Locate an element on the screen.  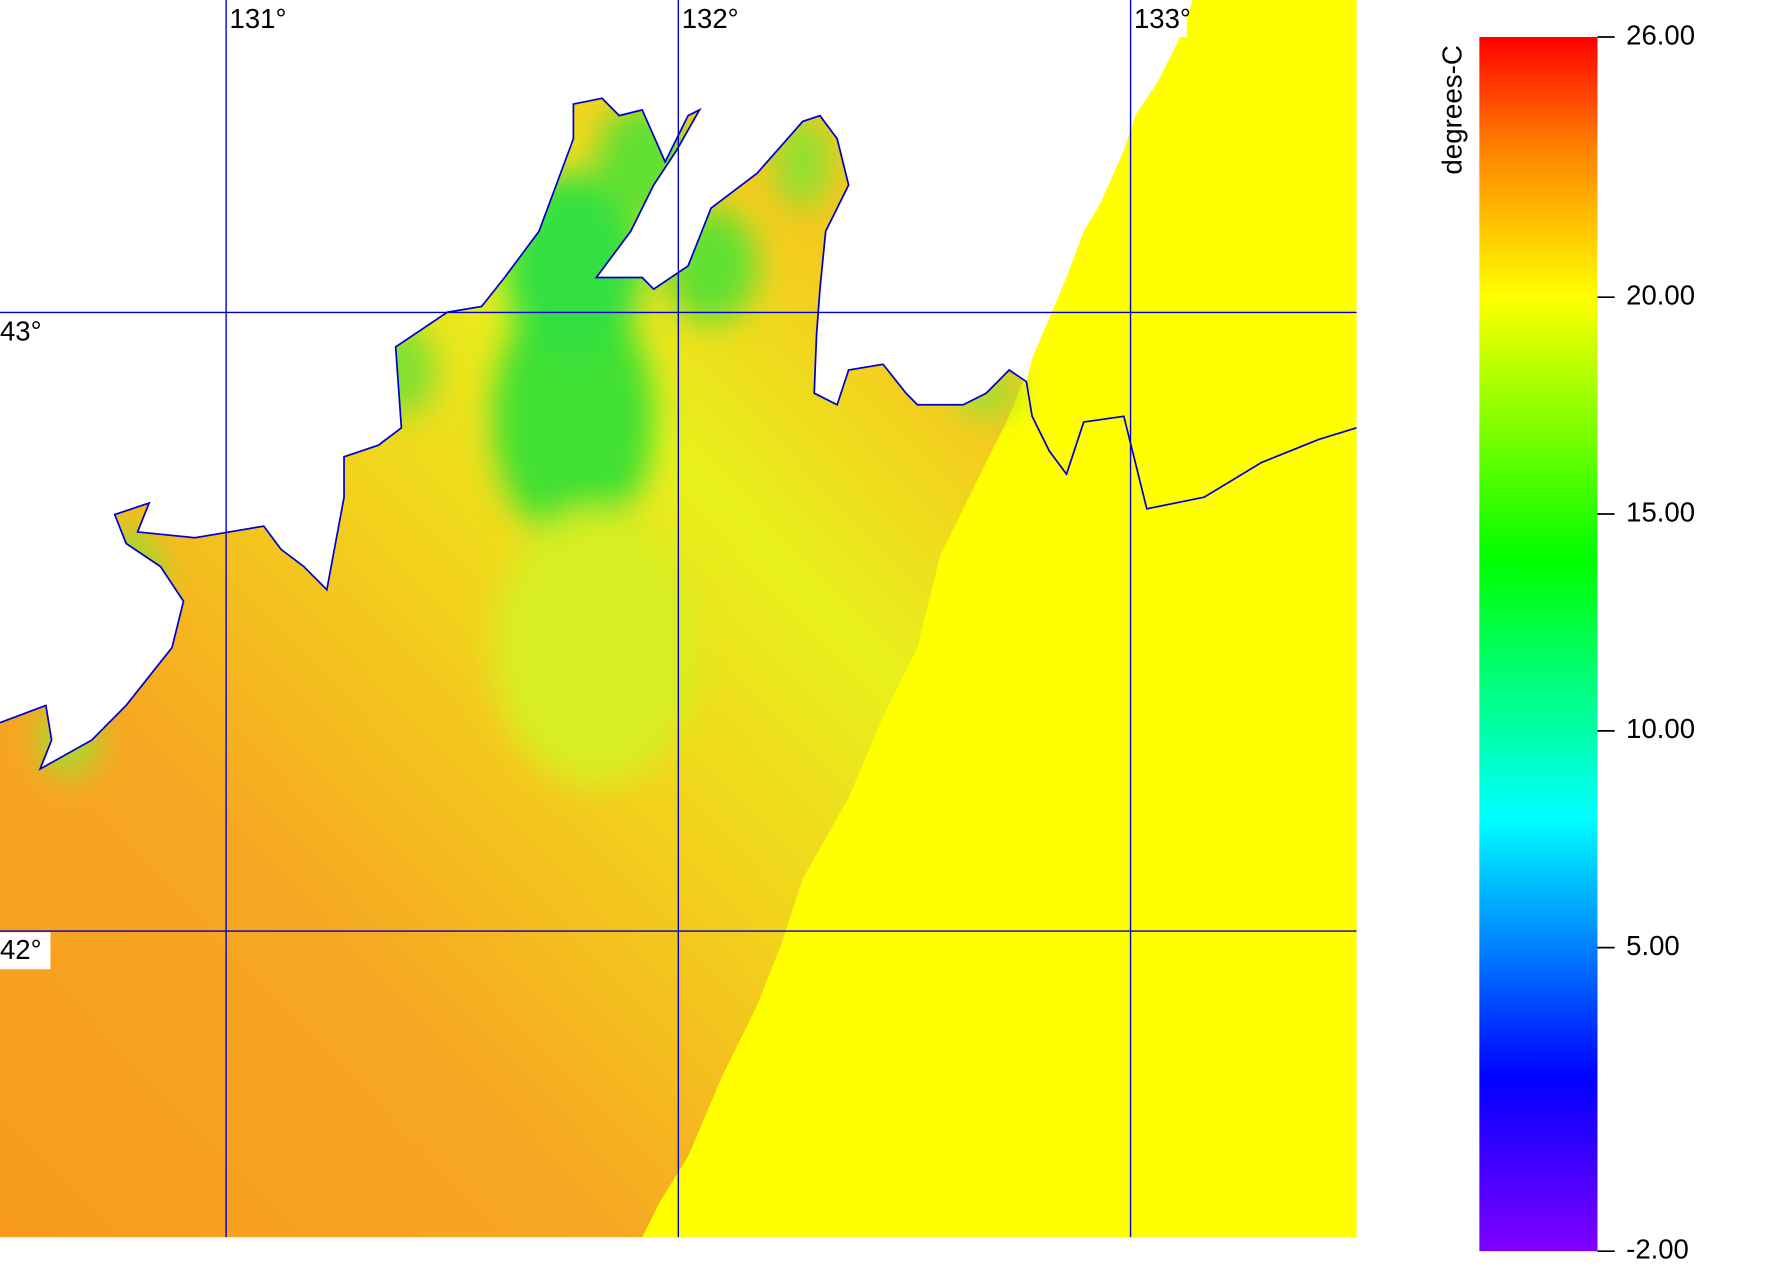
colorbar-tick-label: 26.00 is located at coordinates (1660, 34).